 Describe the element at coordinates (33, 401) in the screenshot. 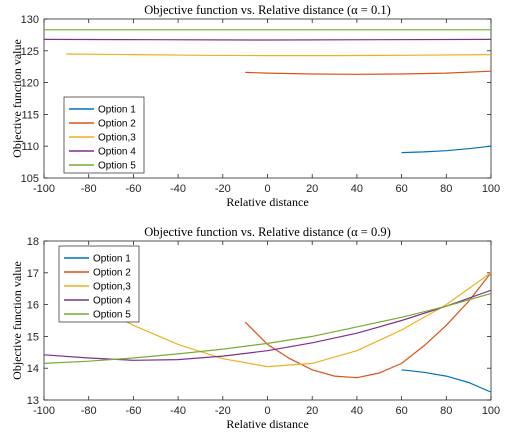

I see `y-tick-label: 13` at that location.